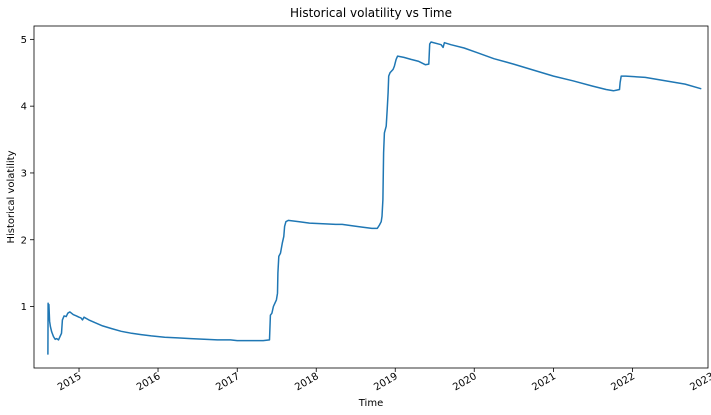 This screenshot has height=415, width=711. Describe the element at coordinates (11, 196) in the screenshot. I see `y-axis-title: Historical volatility` at that location.